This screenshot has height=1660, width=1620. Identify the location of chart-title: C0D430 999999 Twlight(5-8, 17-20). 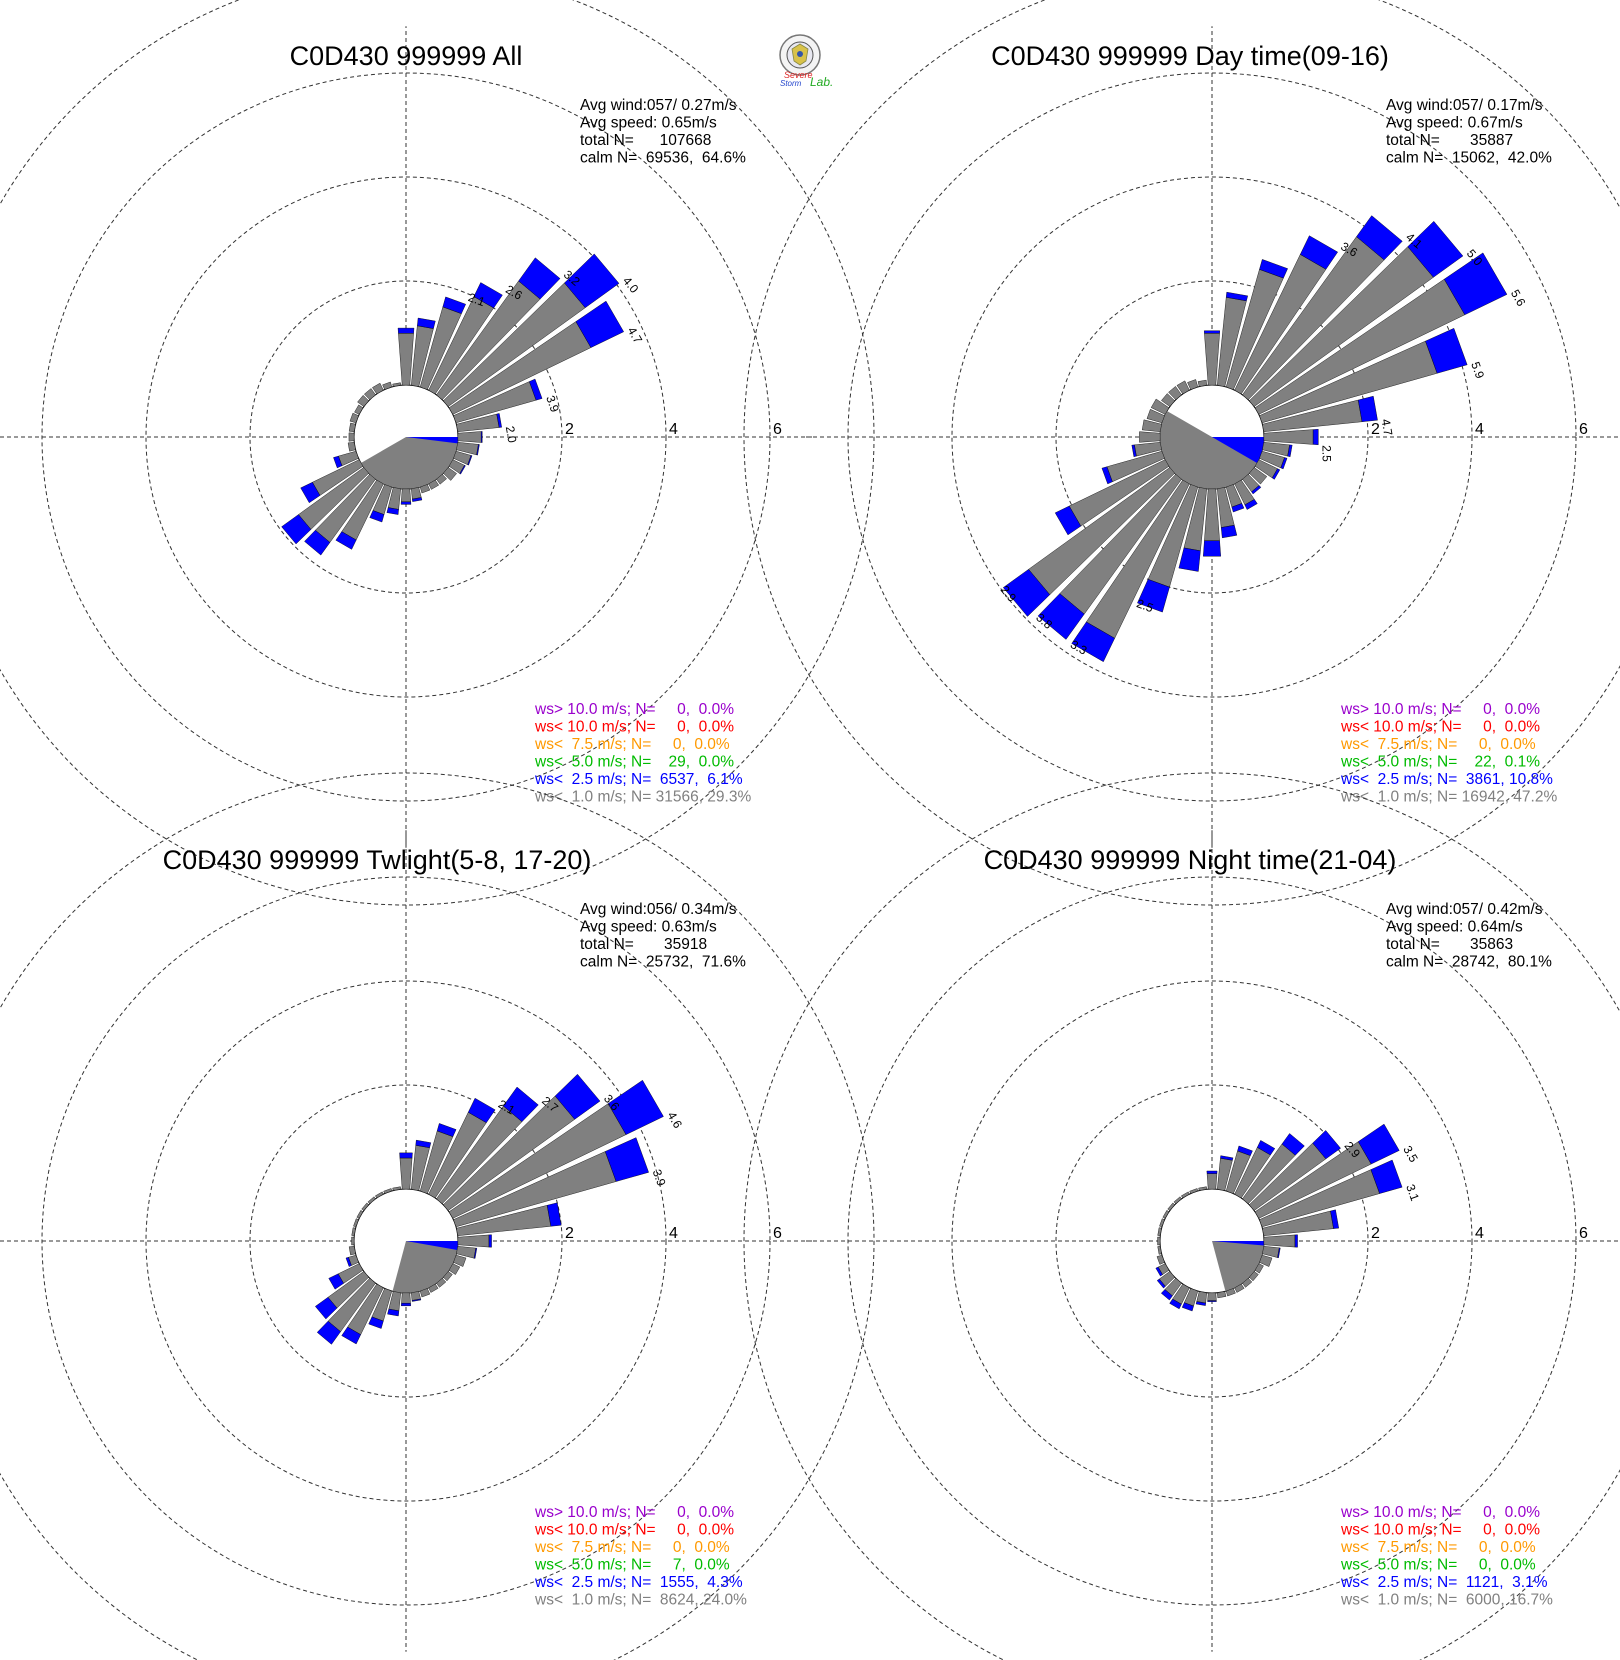
(377, 860).